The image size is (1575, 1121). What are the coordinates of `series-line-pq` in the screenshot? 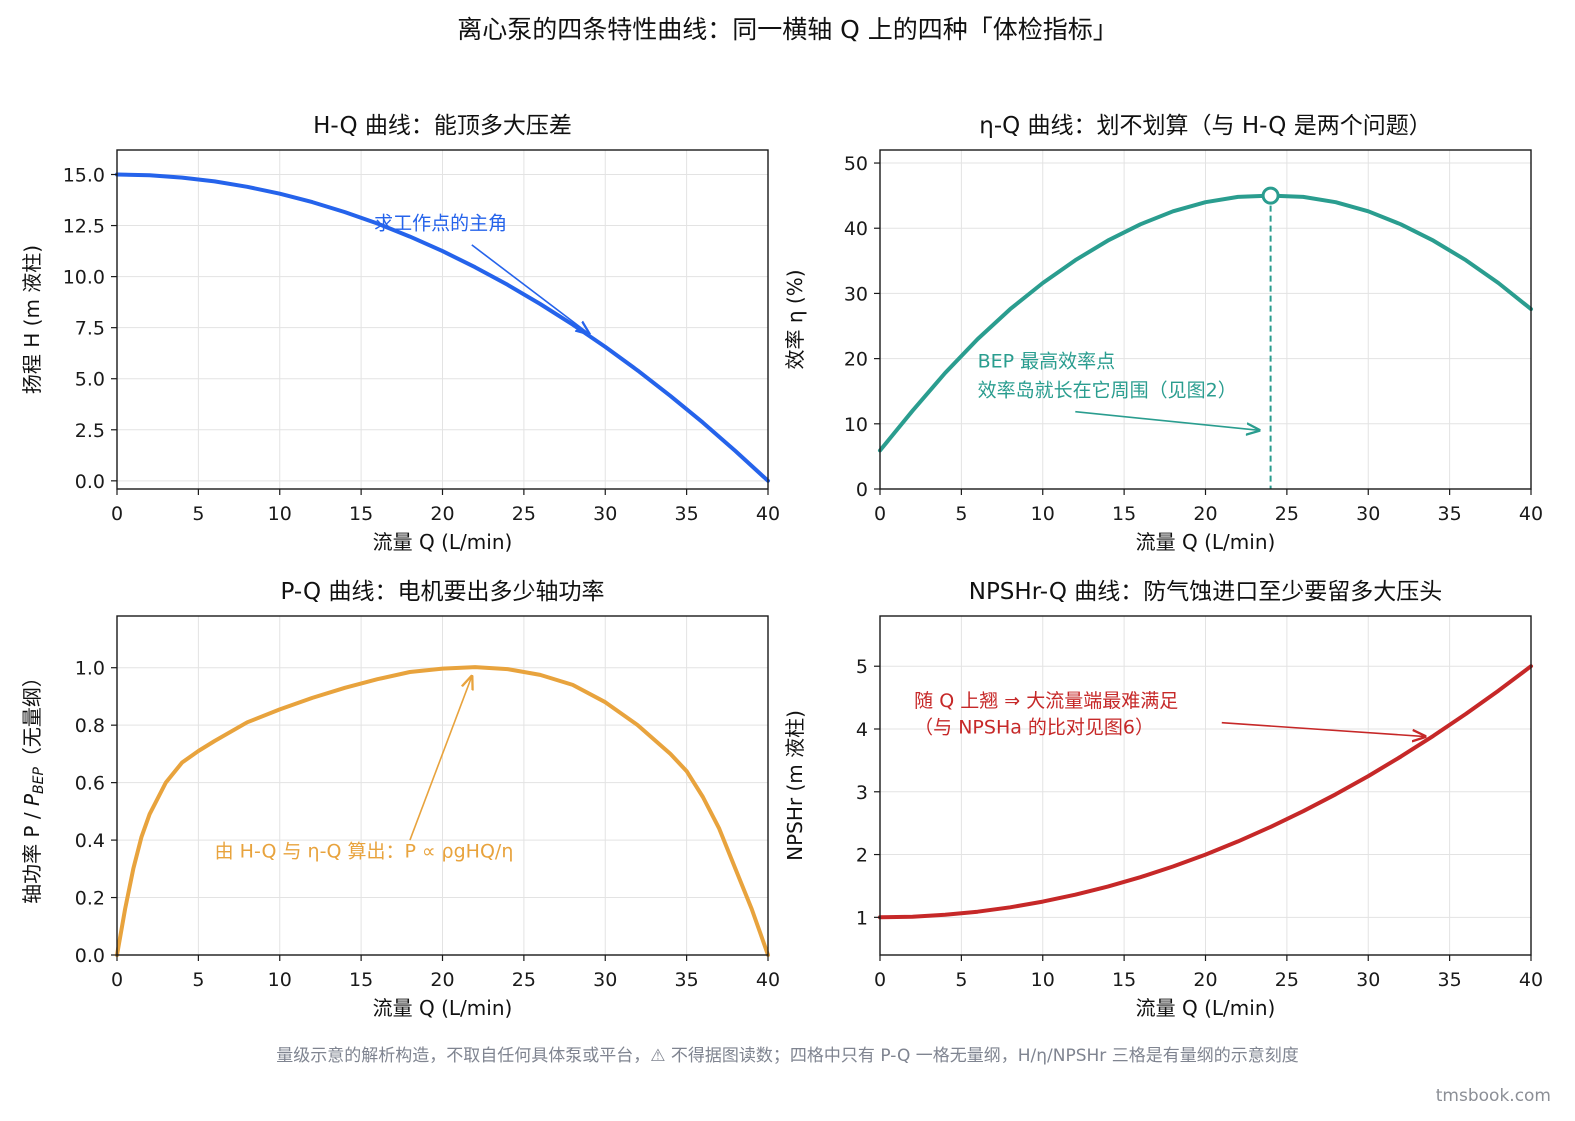 It's located at (442, 811).